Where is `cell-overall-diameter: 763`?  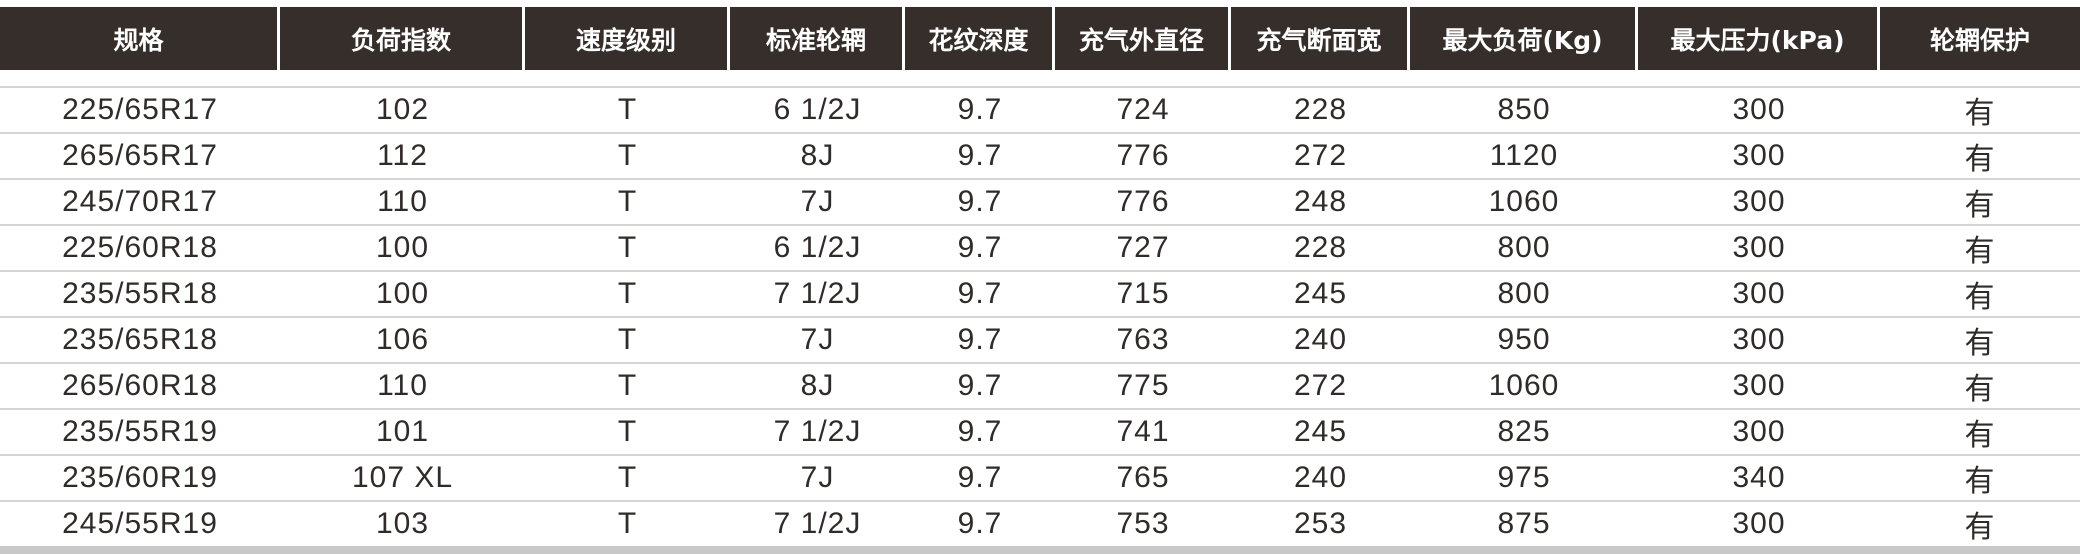
cell-overall-diameter: 763 is located at coordinates (1143, 341).